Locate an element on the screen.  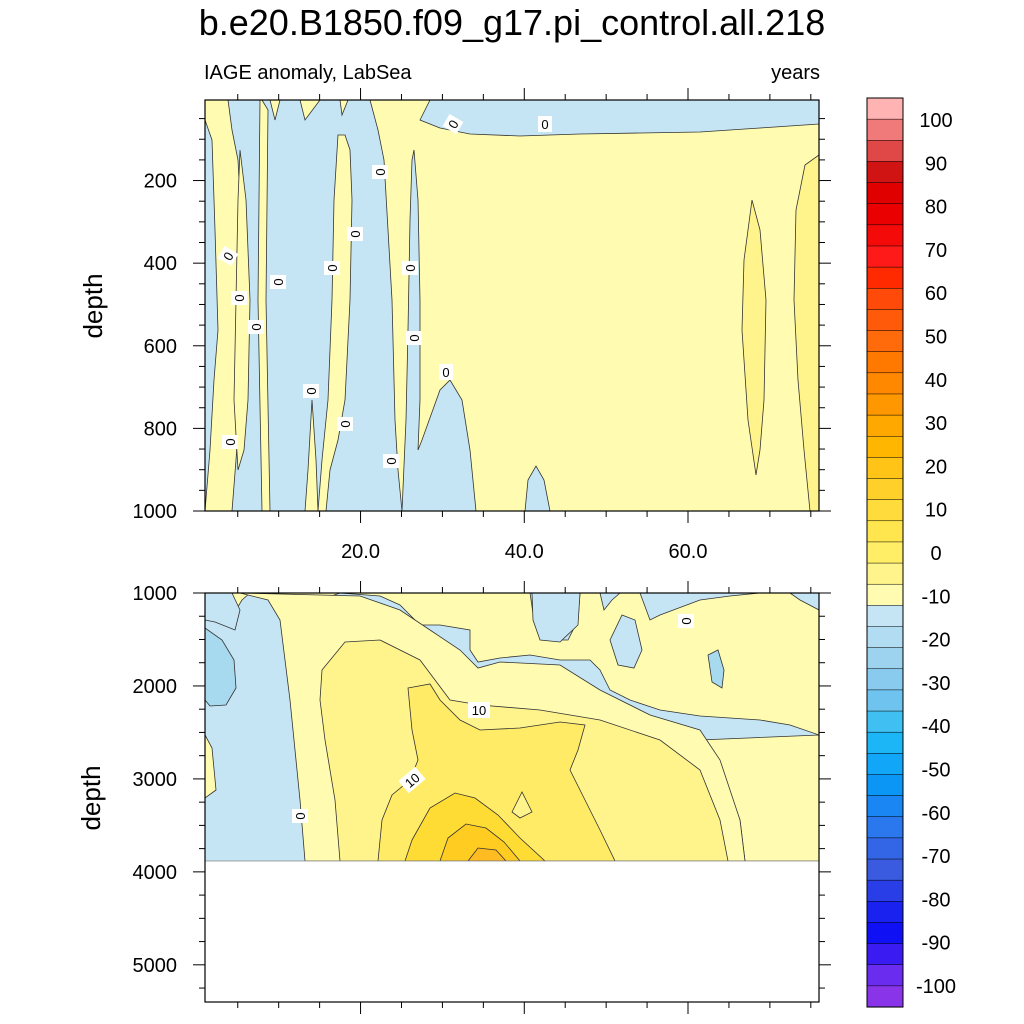
colorbar-label: -70 is located at coordinates (936, 857).